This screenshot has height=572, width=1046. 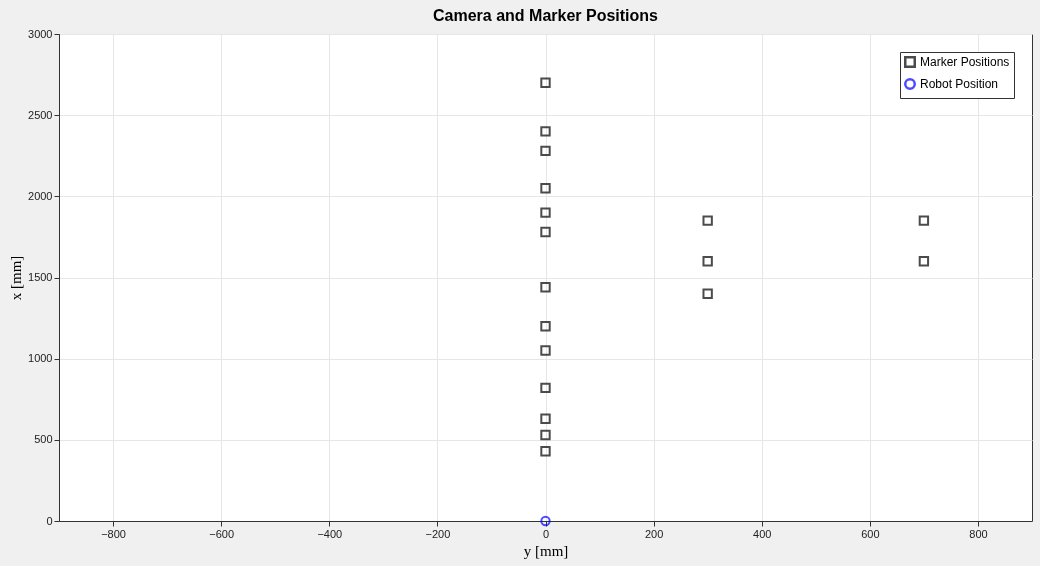 I want to click on x-tick-label: 400, so click(x=762, y=533).